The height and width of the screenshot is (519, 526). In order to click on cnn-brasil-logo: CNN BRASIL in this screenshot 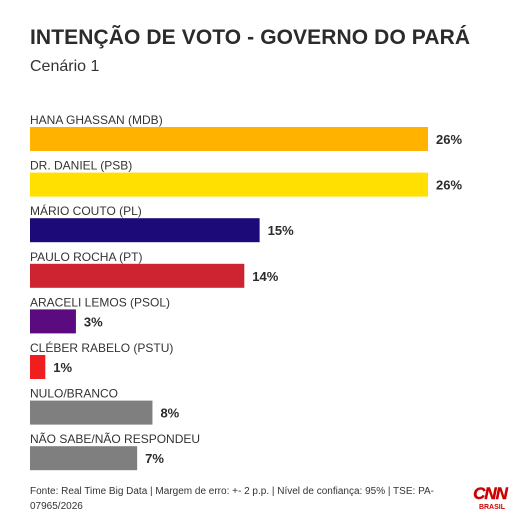, I will do `click(491, 497)`.